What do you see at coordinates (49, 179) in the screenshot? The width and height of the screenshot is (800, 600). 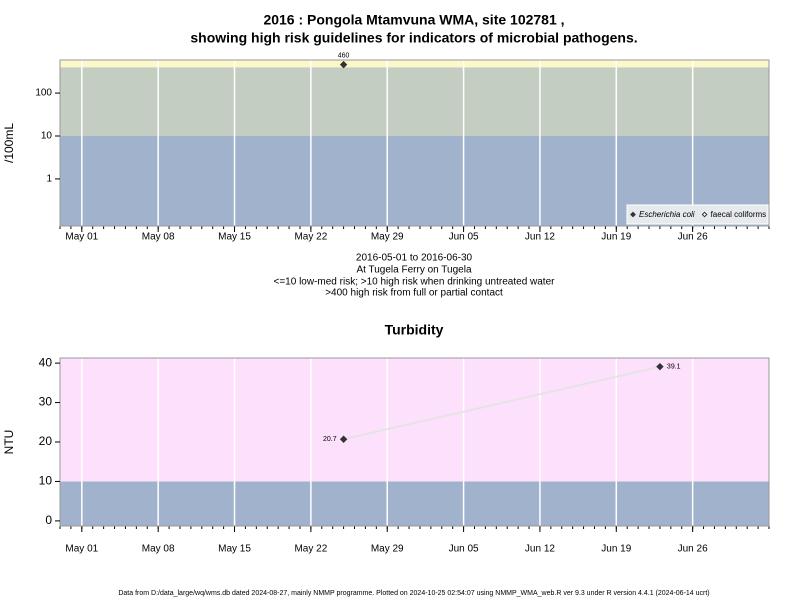 I see `y-tick-label: 1` at bounding box center [49, 179].